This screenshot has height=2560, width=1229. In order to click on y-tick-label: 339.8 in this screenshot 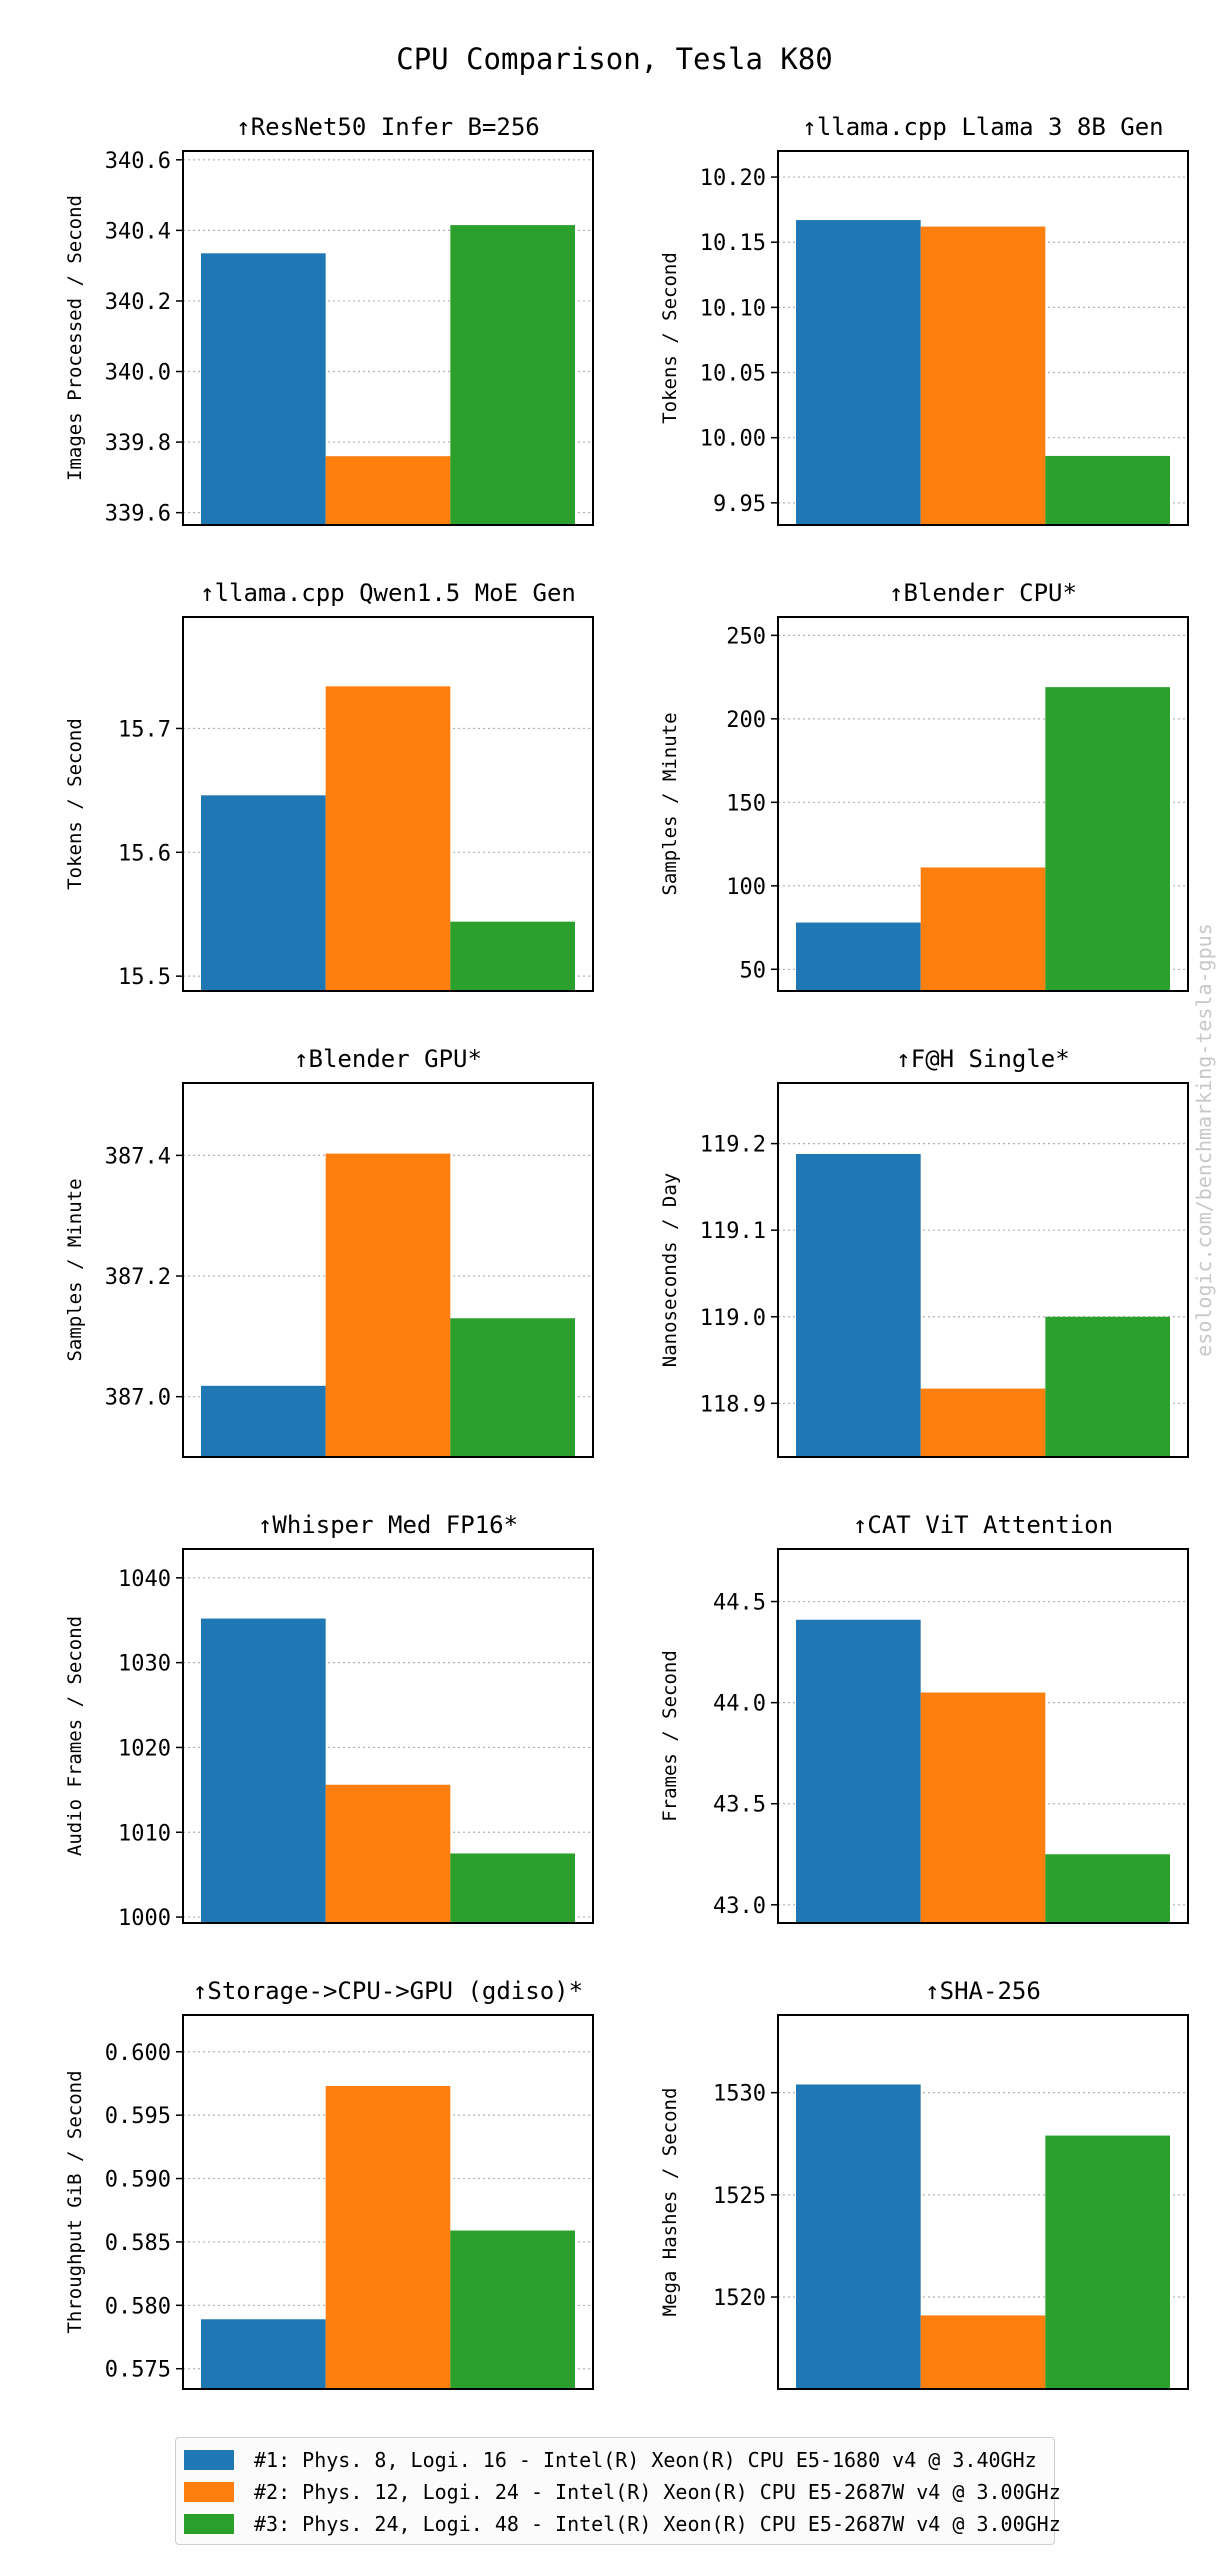, I will do `click(138, 443)`.